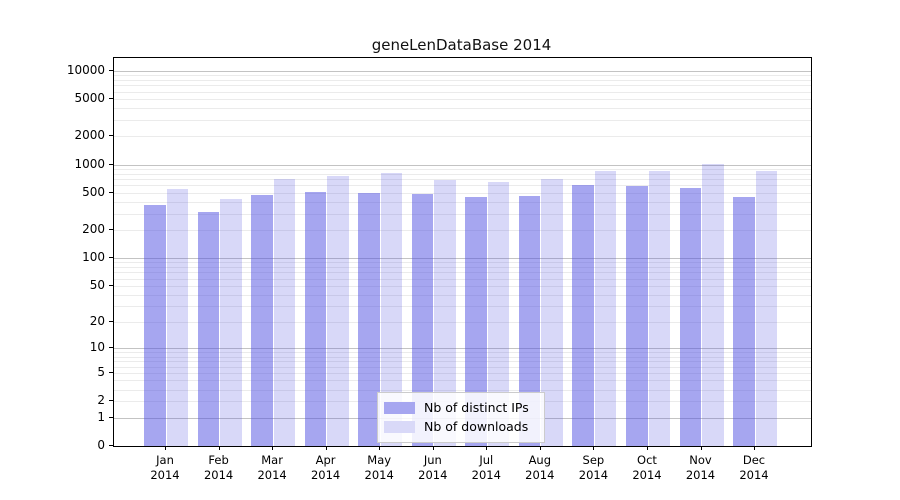 The width and height of the screenshot is (900, 500). What do you see at coordinates (101, 372) in the screenshot?
I see `y-tick-label: 5` at bounding box center [101, 372].